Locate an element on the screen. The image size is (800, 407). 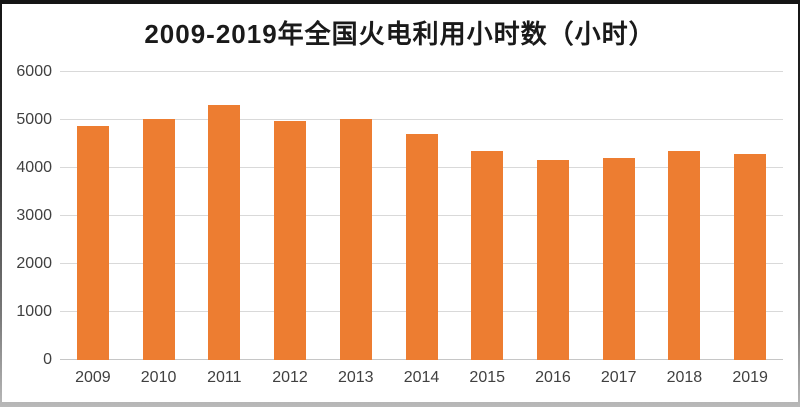
x-tick-label-2012: 2012 is located at coordinates (290, 377).